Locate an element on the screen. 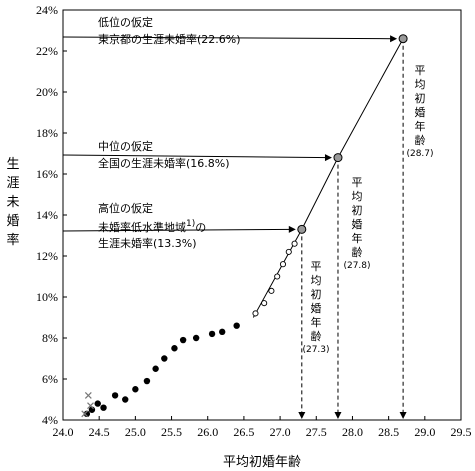 This screenshot has width=475, height=471. age-value: (28.7) is located at coordinates (419, 154).